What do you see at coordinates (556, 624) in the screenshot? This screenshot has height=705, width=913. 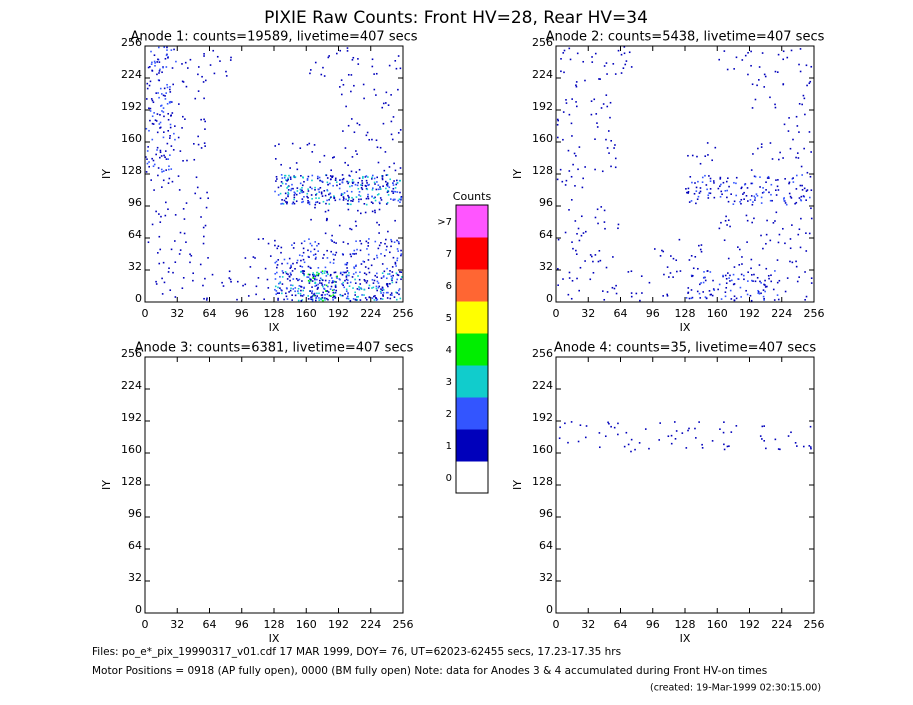 I see `x-tick-label: 0` at bounding box center [556, 624].